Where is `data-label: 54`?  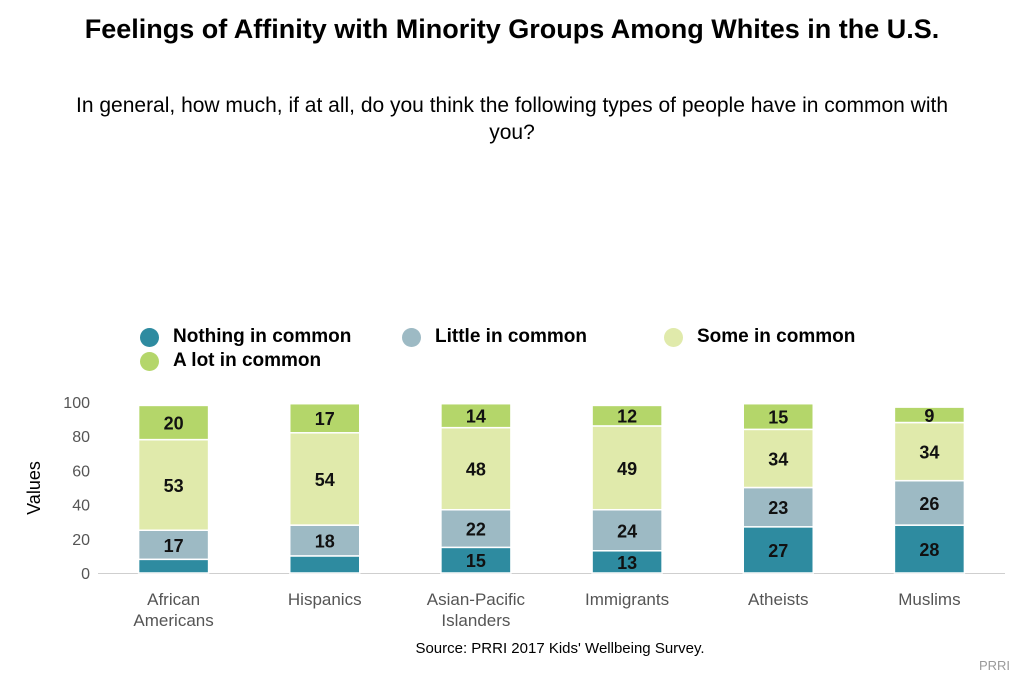 data-label: 54 is located at coordinates (325, 480).